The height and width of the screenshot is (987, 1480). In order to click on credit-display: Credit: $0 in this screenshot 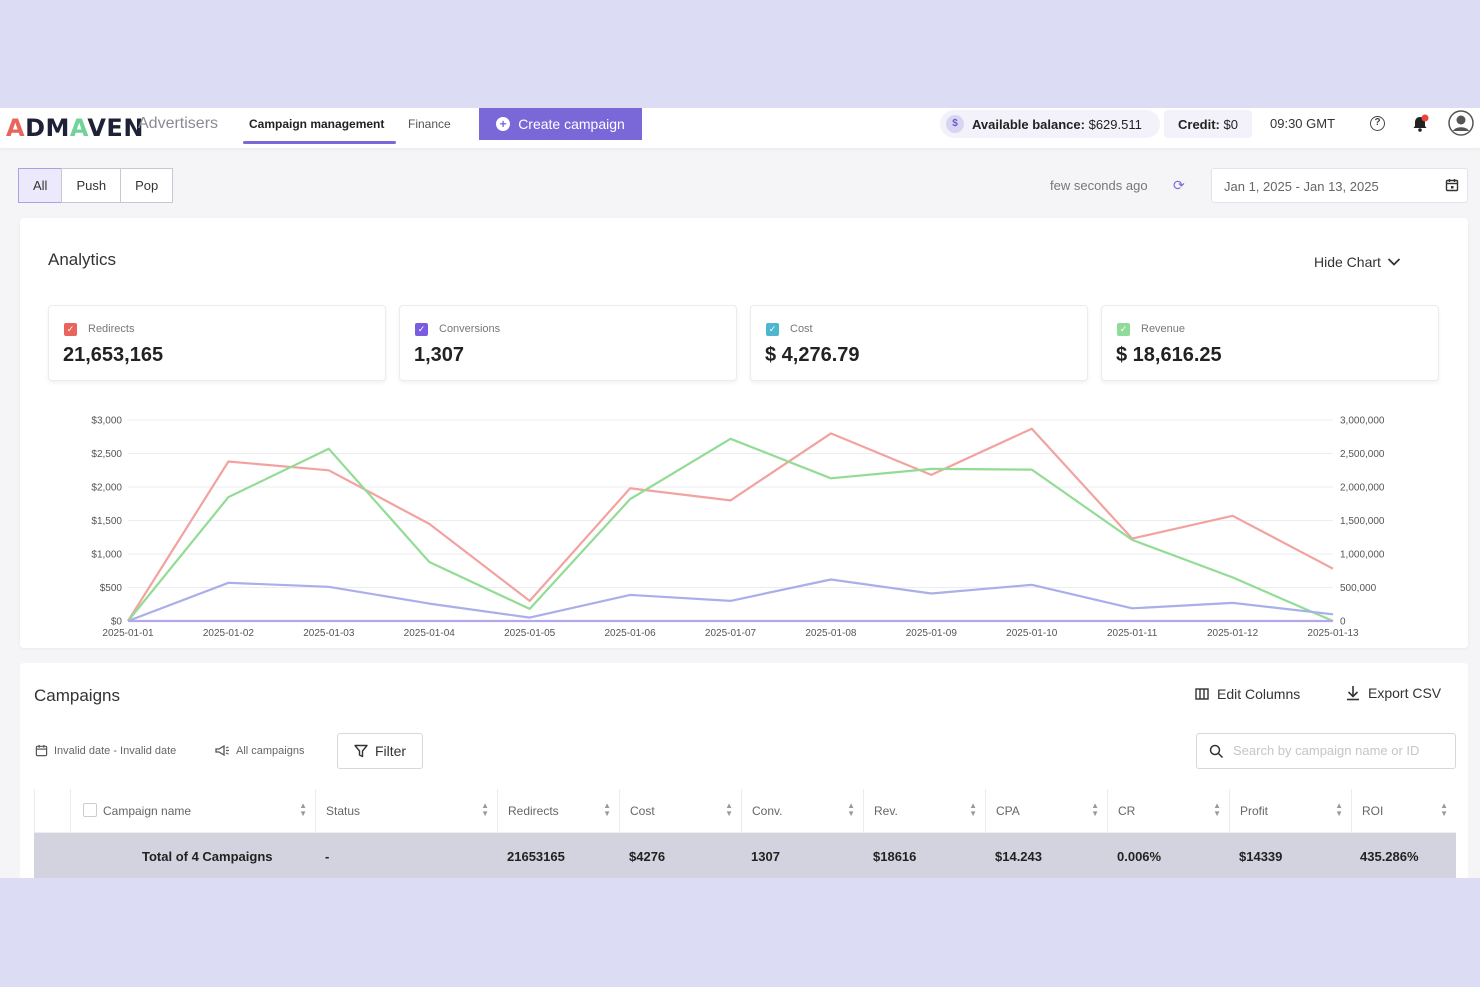, I will do `click(1208, 124)`.